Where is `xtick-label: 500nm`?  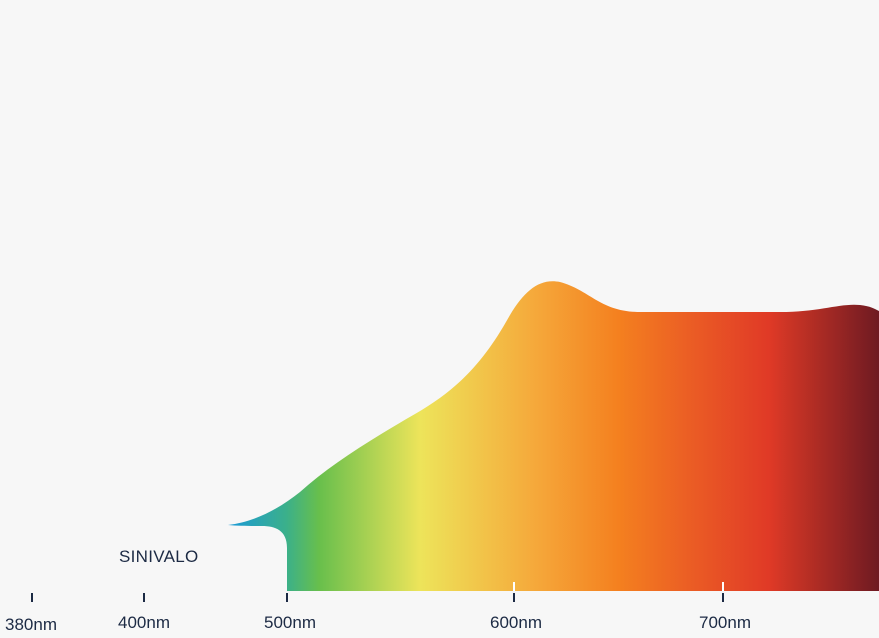
xtick-label: 500nm is located at coordinates (290, 622).